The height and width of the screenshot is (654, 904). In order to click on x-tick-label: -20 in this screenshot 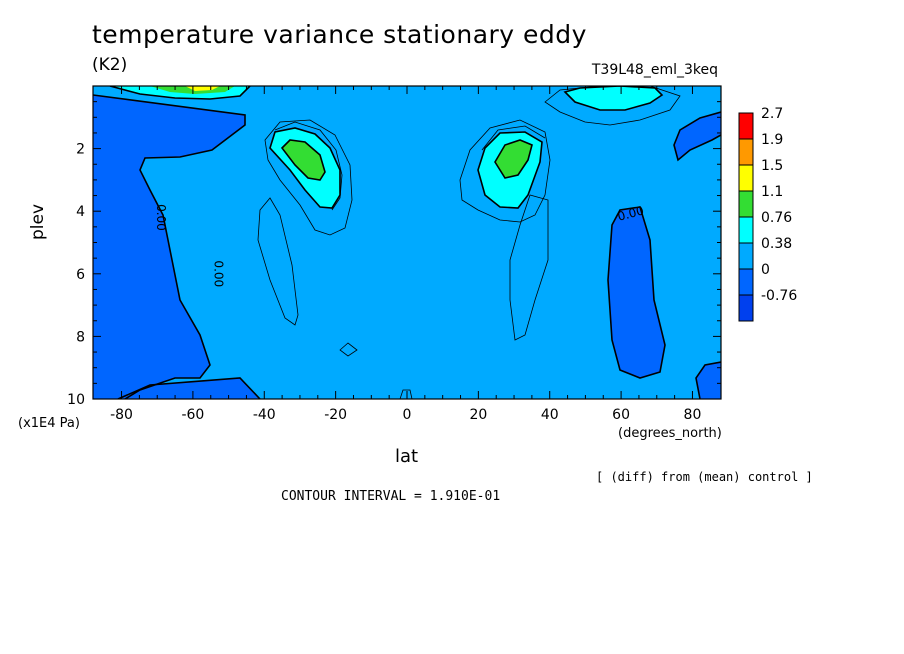, I will do `click(335, 415)`.